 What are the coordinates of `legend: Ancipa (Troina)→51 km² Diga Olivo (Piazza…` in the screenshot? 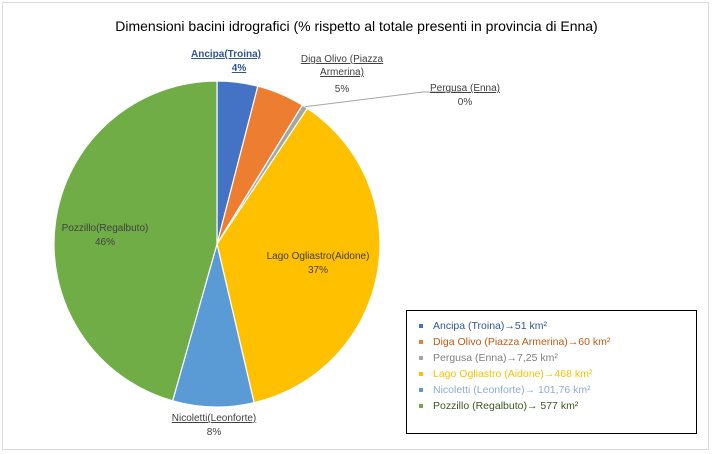 It's located at (551, 372).